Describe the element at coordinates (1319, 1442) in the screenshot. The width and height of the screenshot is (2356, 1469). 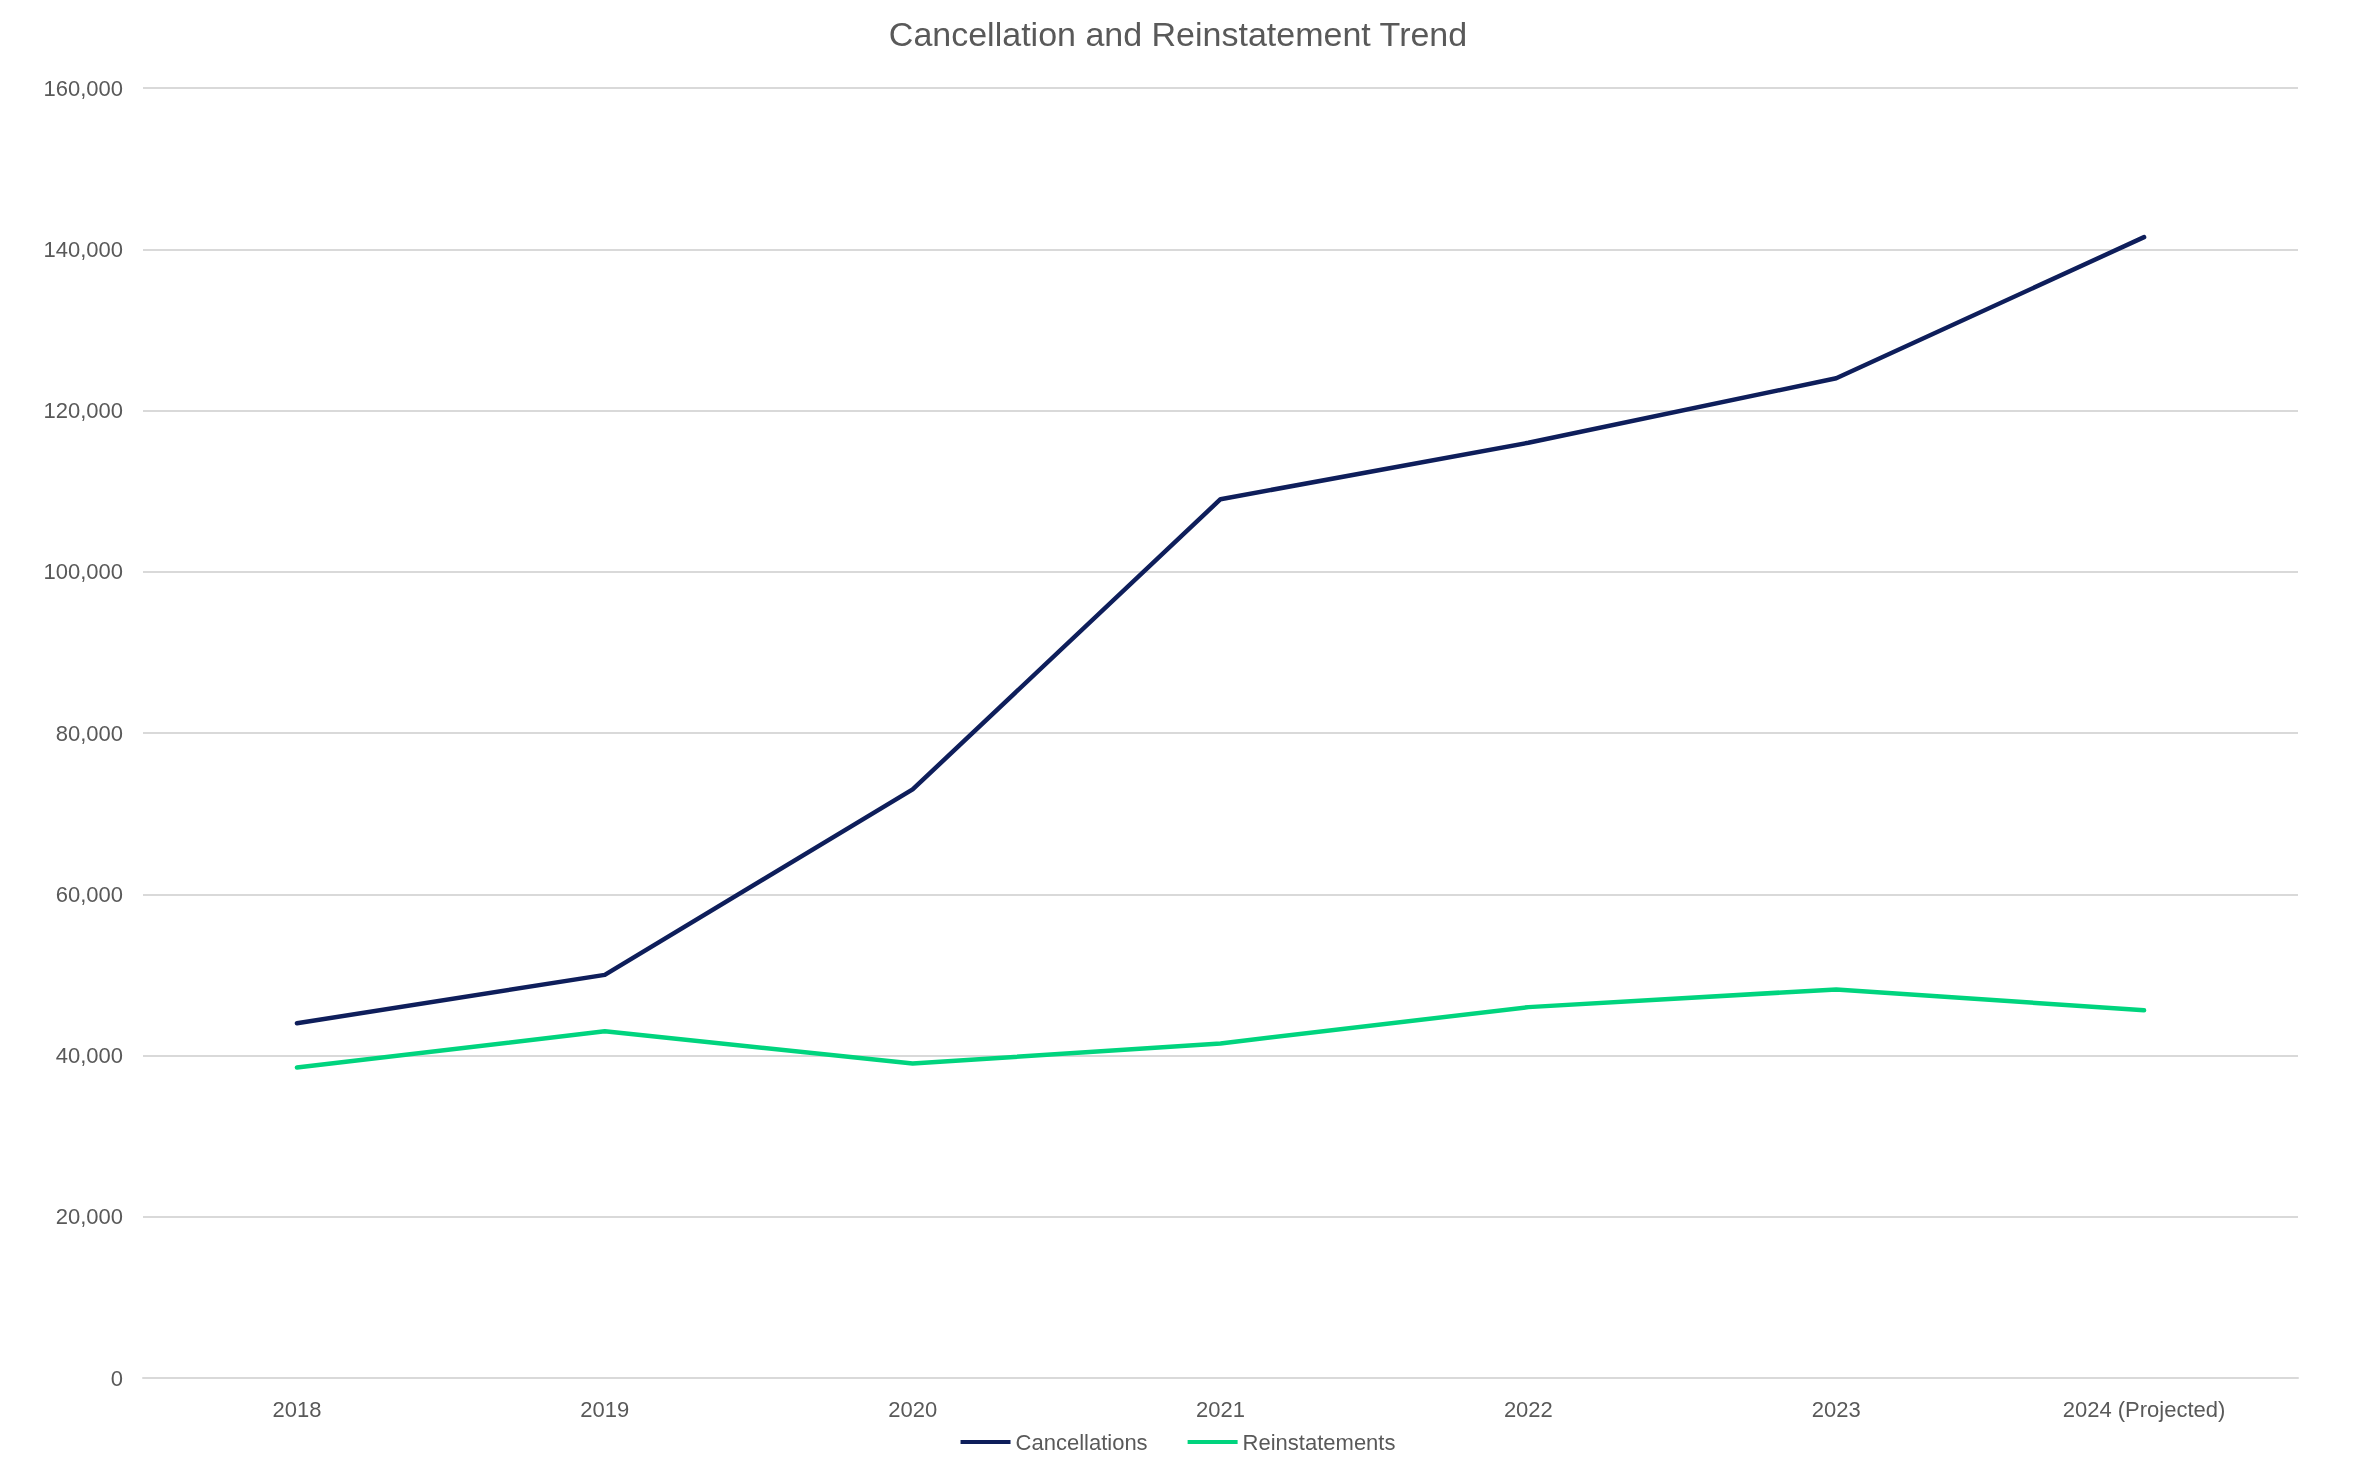
I see `legend-label: Reinstatements` at that location.